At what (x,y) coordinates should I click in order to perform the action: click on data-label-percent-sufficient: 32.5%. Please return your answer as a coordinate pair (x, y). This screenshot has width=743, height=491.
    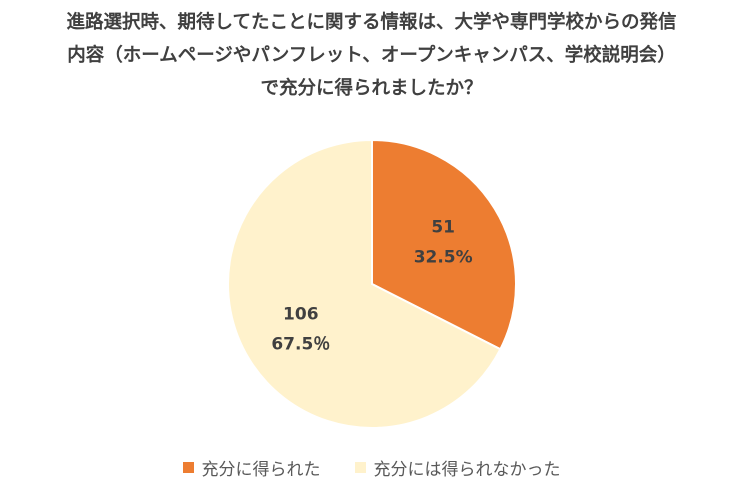
    Looking at the image, I should click on (443, 257).